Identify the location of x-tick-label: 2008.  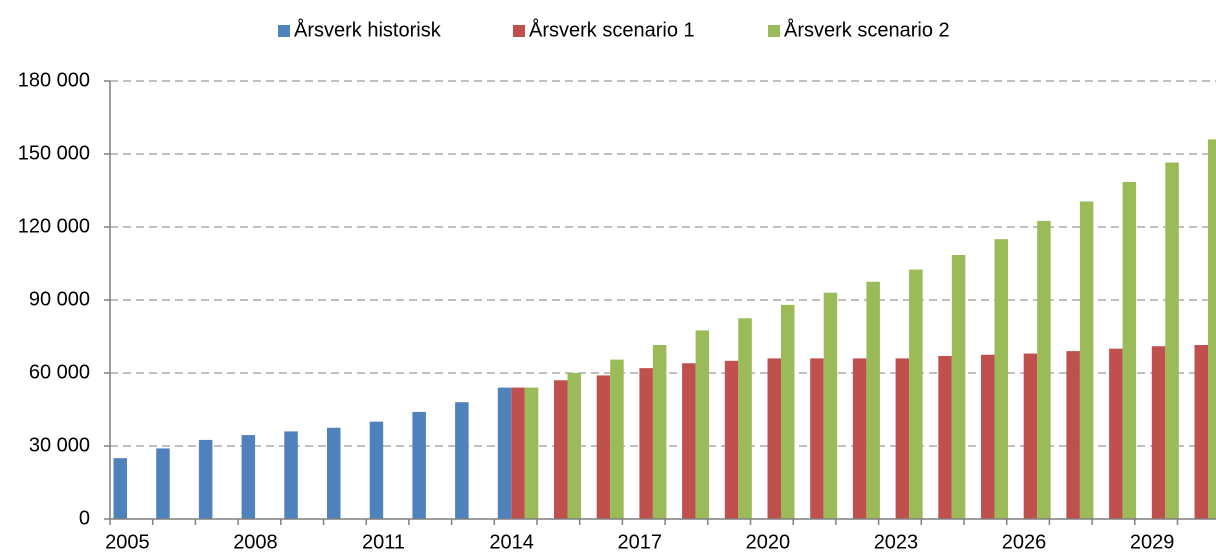
(255, 542).